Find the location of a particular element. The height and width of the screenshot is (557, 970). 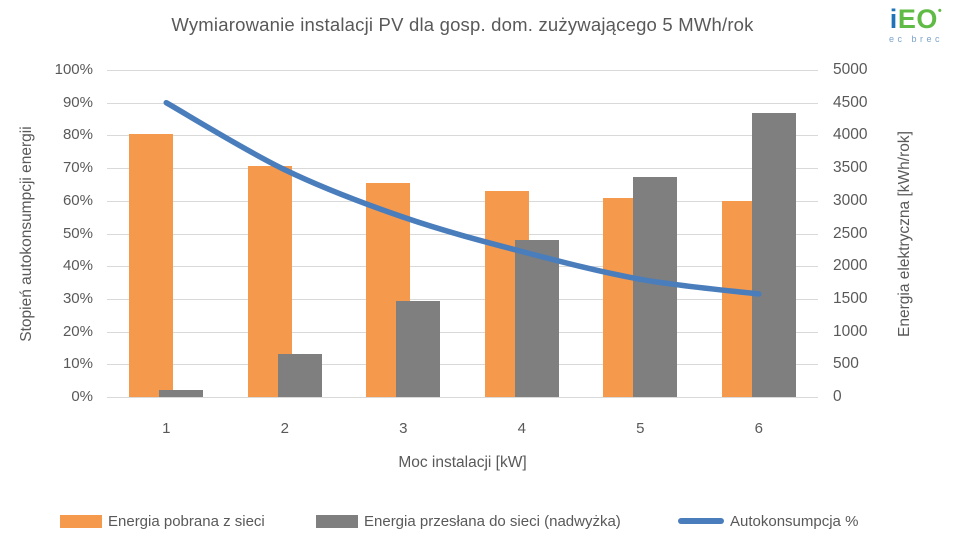

x-tick-label: 3 is located at coordinates (403, 428).